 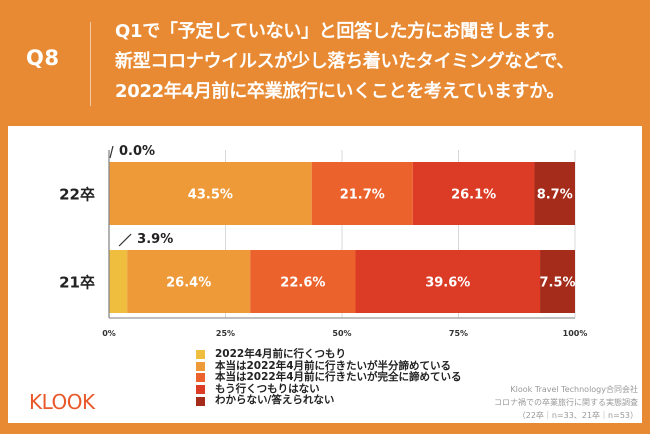 What do you see at coordinates (225, 333) in the screenshot?
I see `x-tick-label: 25%` at bounding box center [225, 333].